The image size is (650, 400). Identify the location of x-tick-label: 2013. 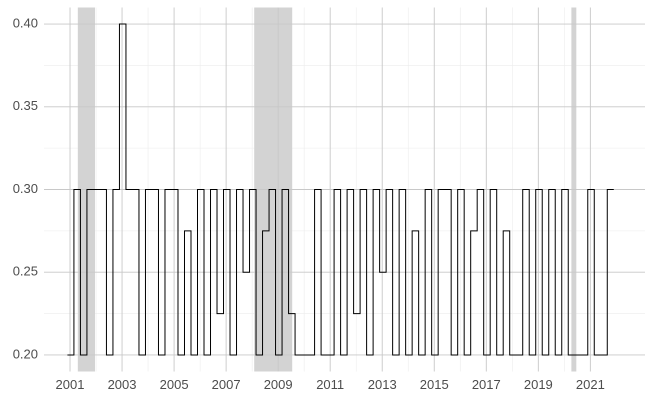
(382, 384).